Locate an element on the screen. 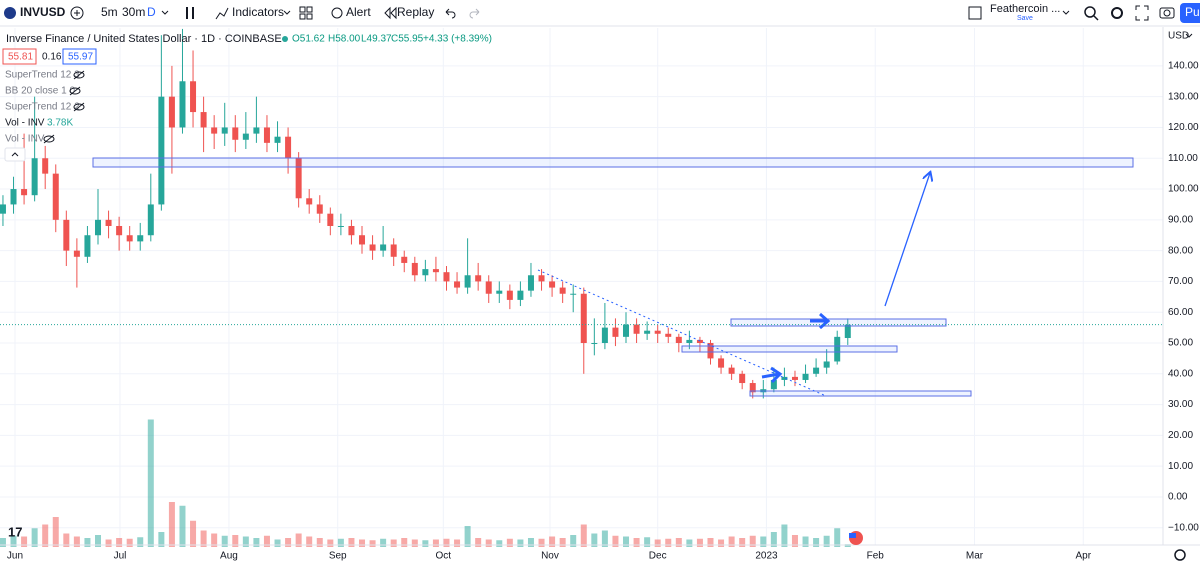 This screenshot has width=1200, height=565. layout-icon is located at coordinates (975, 13).